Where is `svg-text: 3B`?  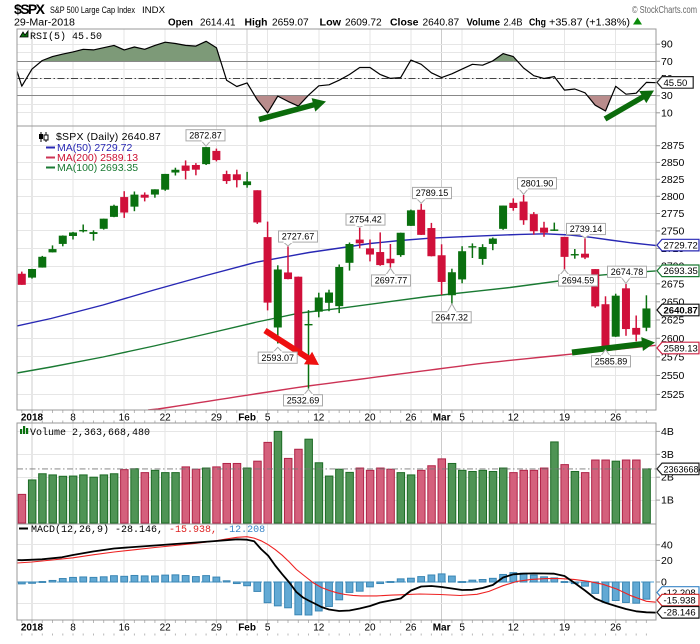
svg-text: 3B is located at coordinates (667, 455).